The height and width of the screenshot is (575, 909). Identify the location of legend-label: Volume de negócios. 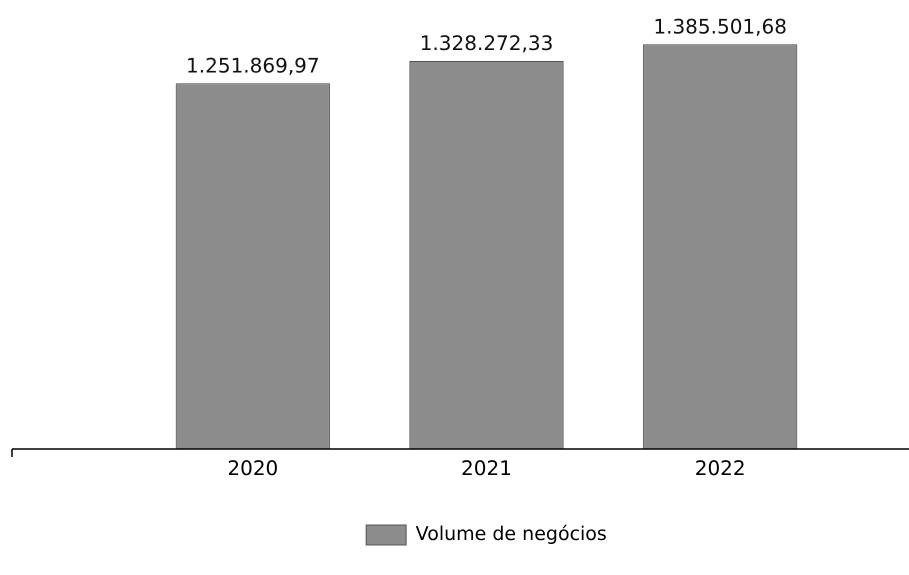
(511, 533).